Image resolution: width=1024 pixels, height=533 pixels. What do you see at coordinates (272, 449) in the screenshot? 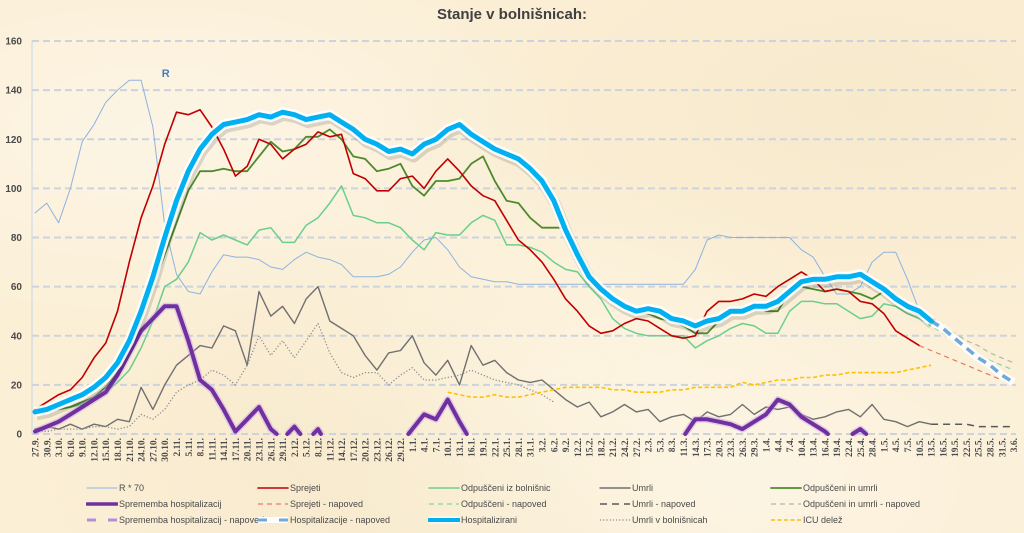
I see `x-tick-label: 26.11.` at bounding box center [272, 449].